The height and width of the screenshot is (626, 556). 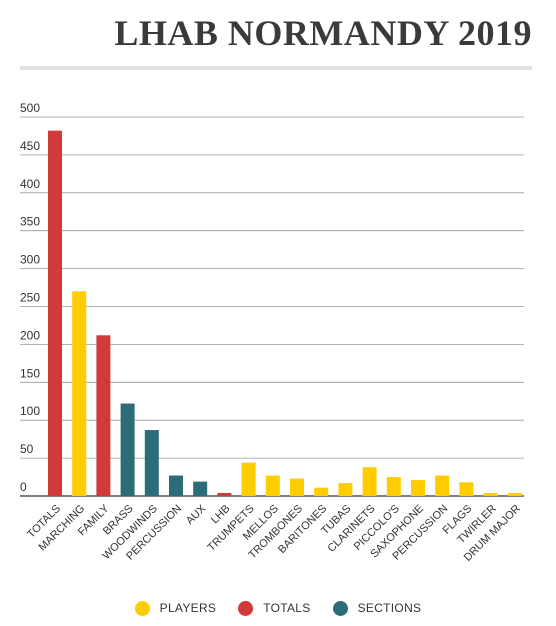 I want to click on y-tick-label: 400, so click(x=30, y=184).